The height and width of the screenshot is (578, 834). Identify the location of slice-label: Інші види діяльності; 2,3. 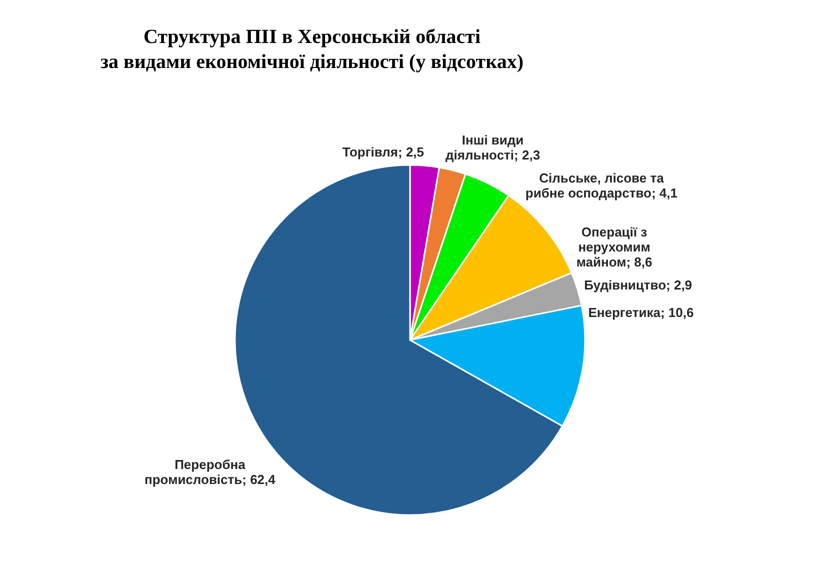
(493, 147).